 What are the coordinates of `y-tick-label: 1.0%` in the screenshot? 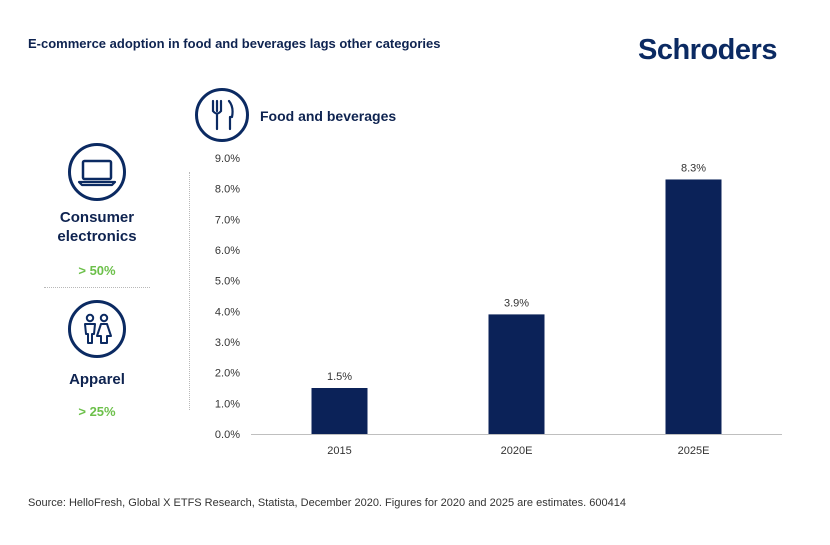 It's located at (227, 404).